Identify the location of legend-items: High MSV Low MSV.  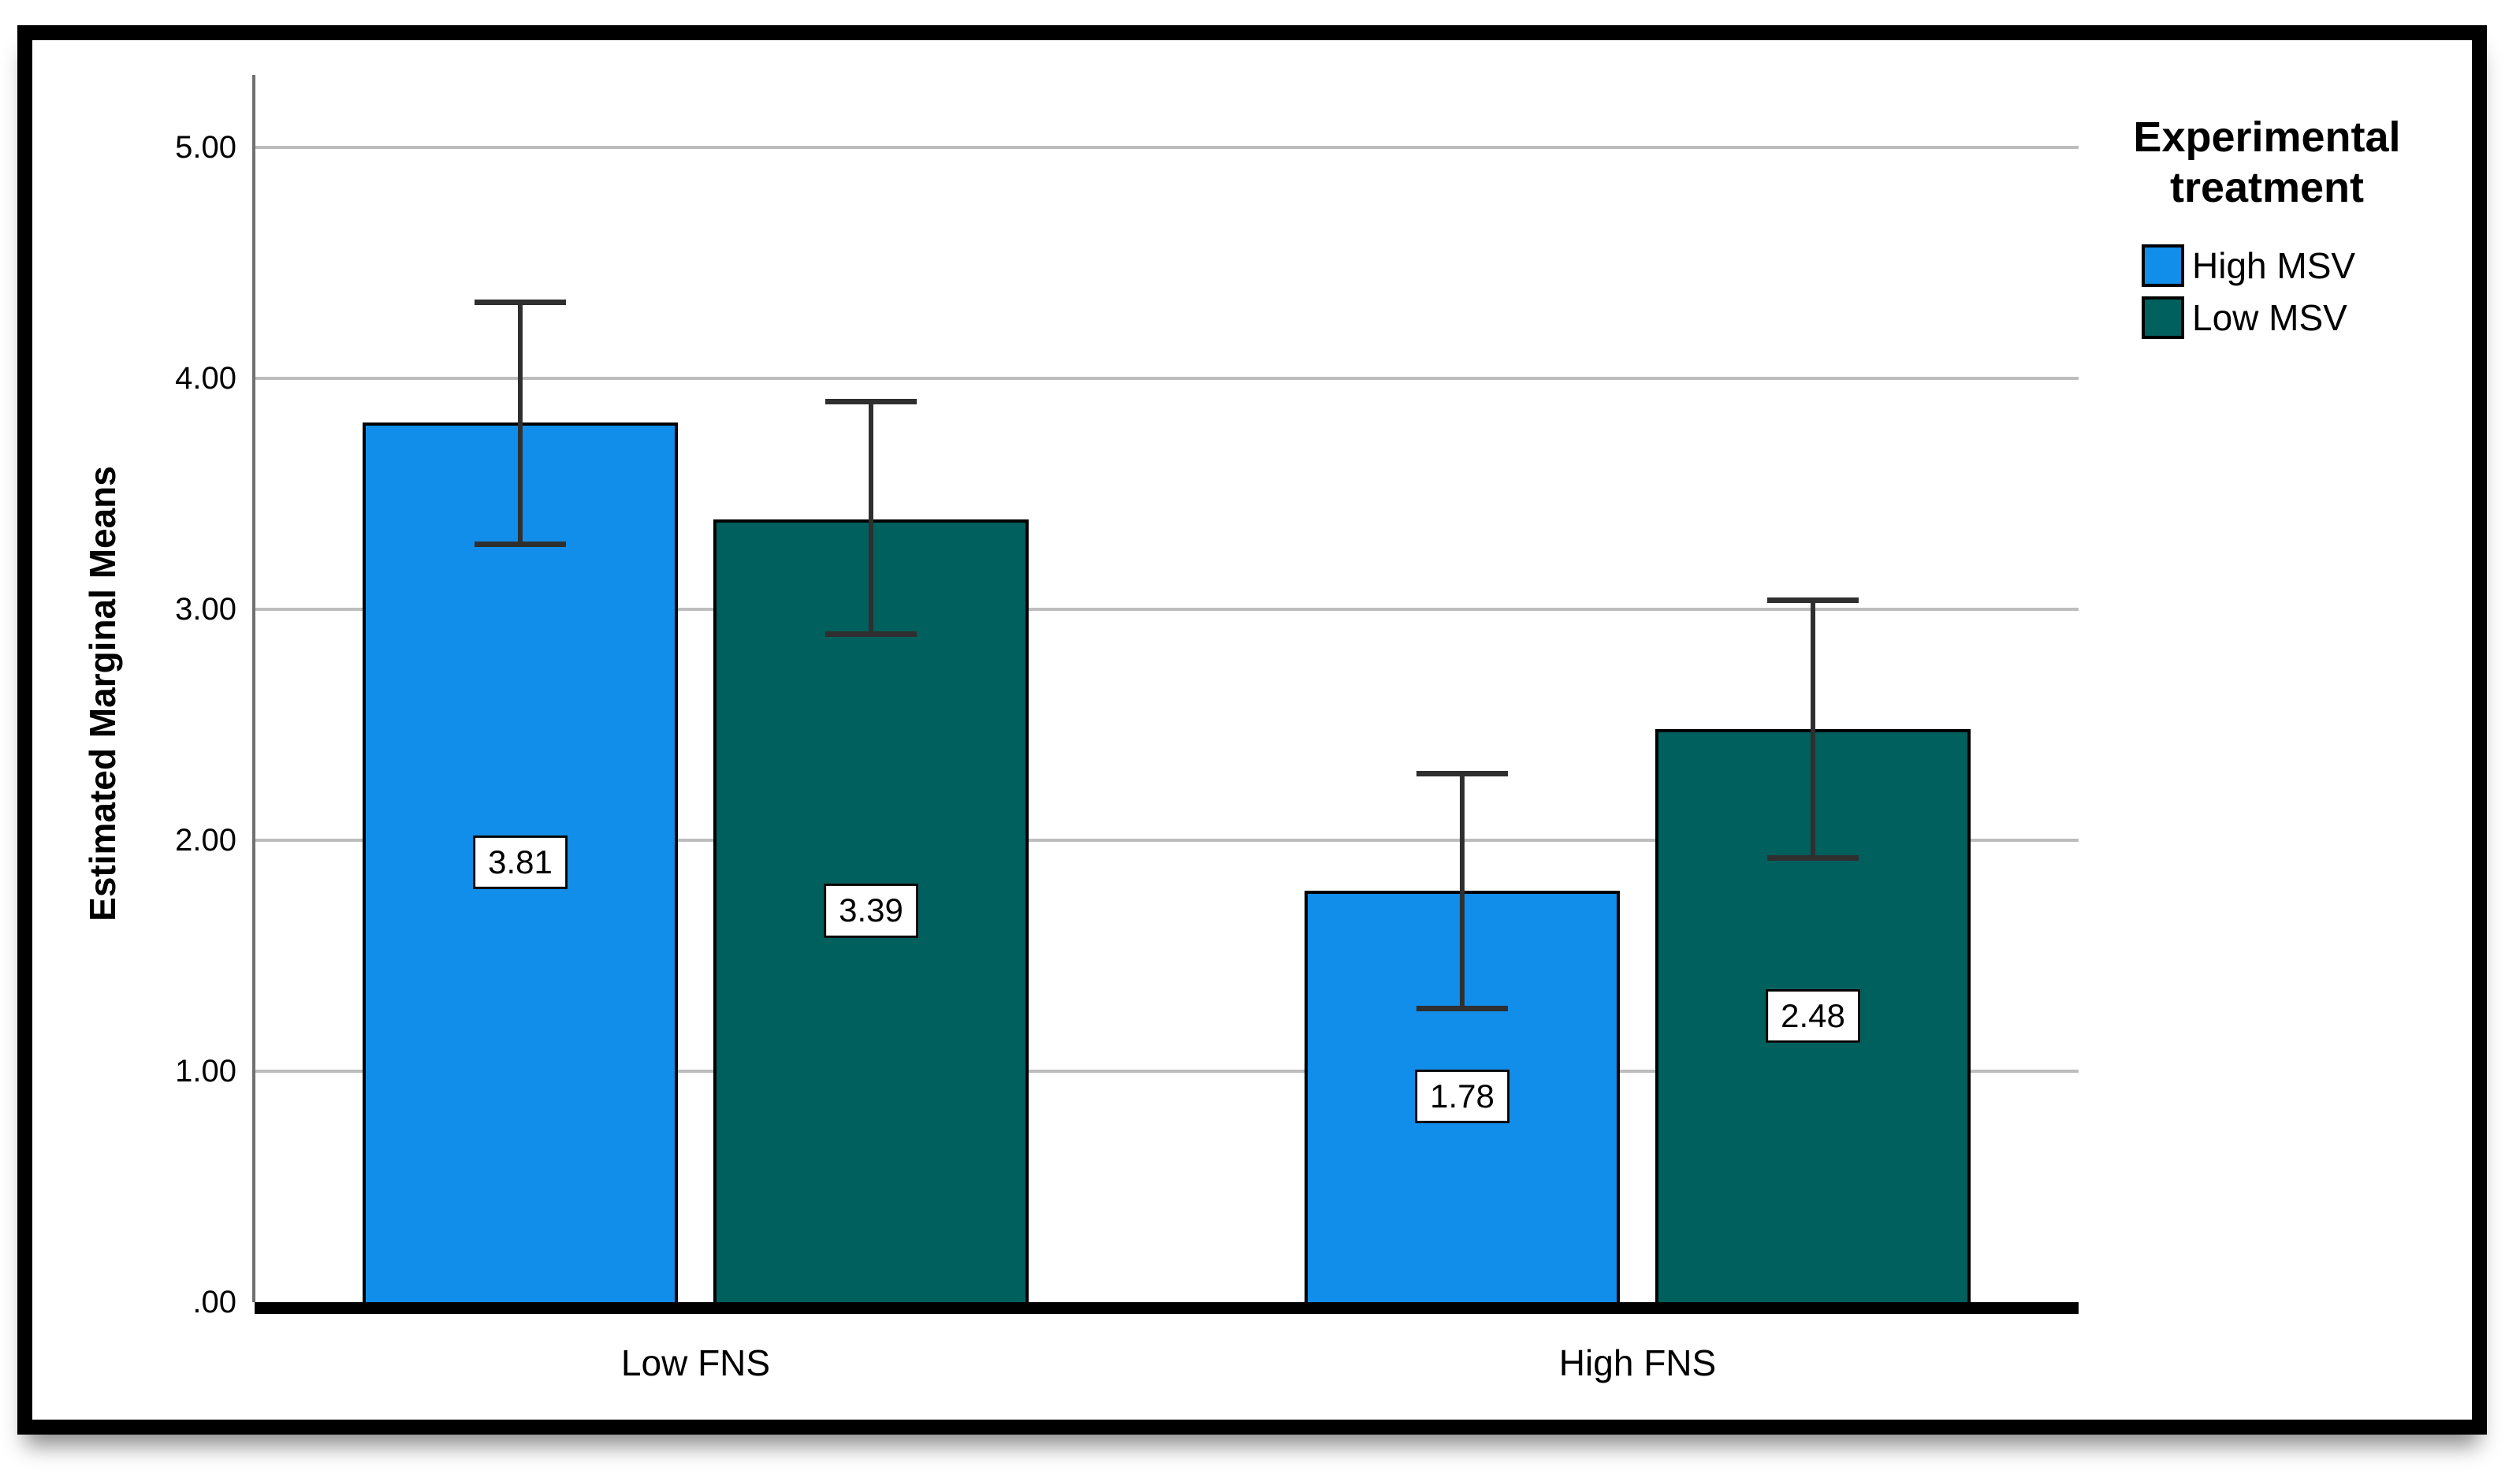
(2293, 292).